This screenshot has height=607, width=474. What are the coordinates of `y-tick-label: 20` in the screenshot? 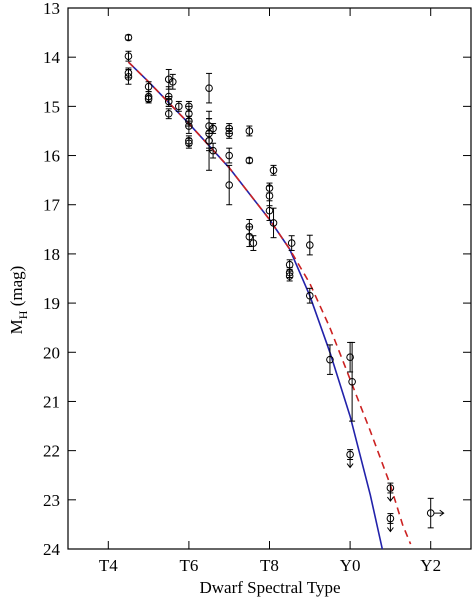 It's located at (51, 352).